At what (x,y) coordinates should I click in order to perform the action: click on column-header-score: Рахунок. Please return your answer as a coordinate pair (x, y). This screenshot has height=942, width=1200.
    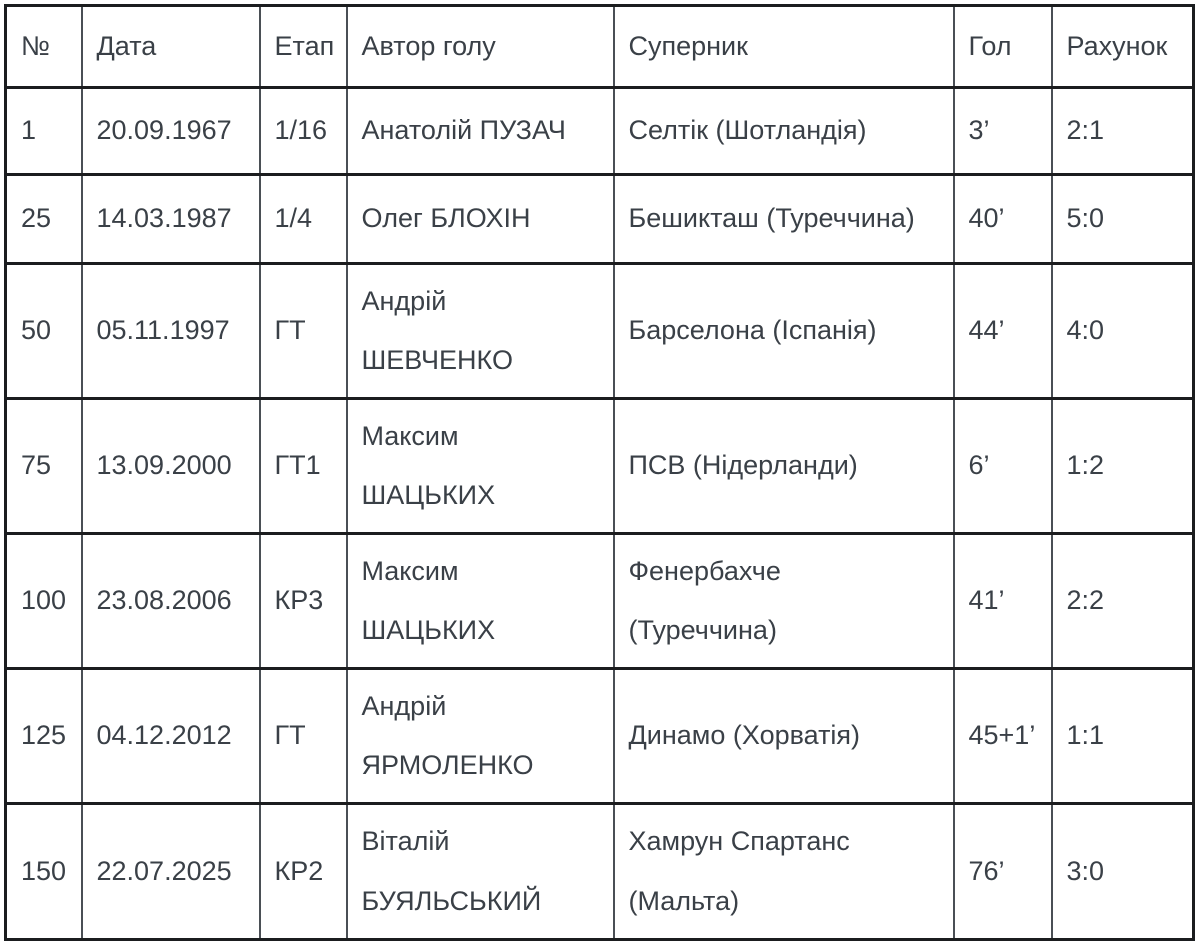
    Looking at the image, I should click on (1122, 46).